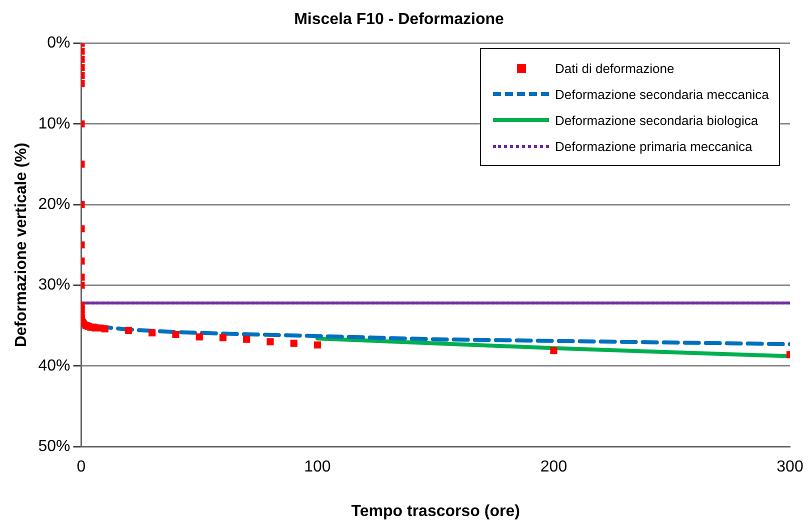  I want to click on legend-label: Dati di deformazione, so click(614, 68).